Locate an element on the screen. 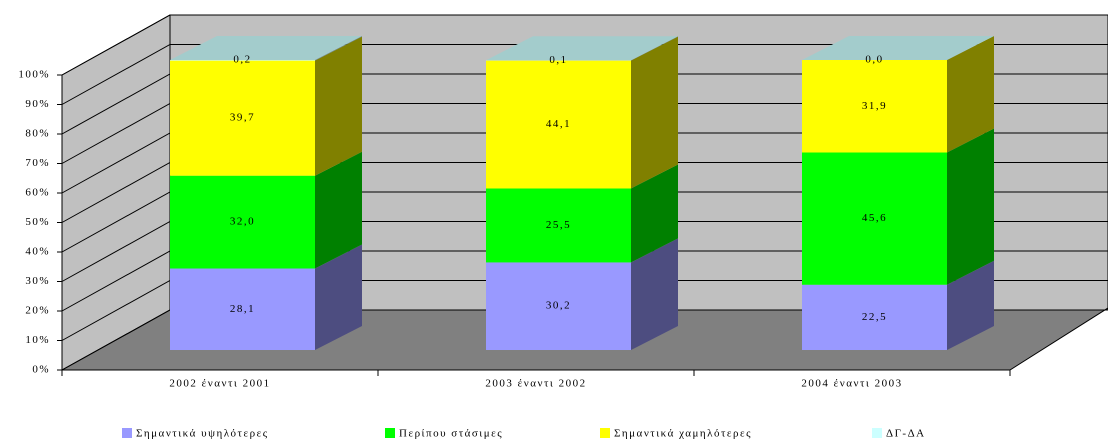  y-tick-label: 30% is located at coordinates (37, 281).